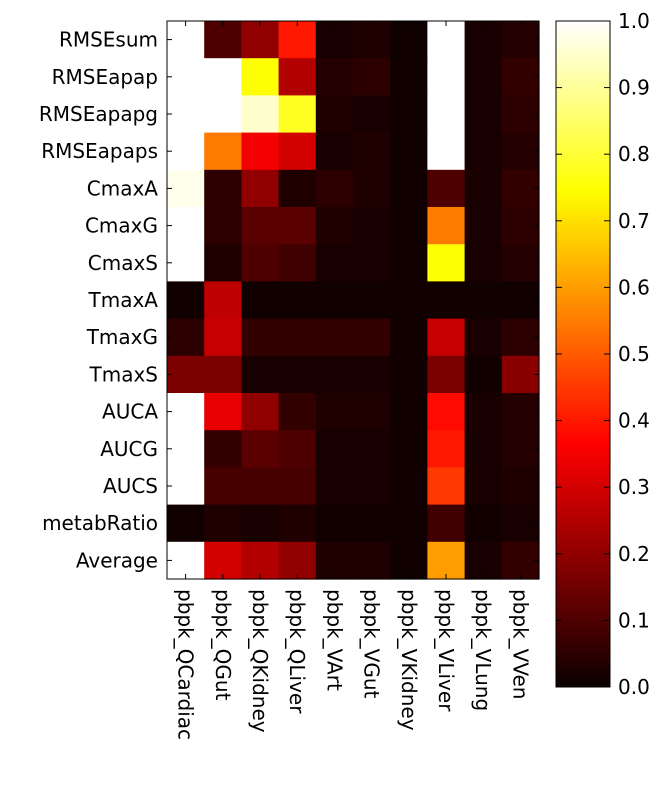  I want to click on colorbar-tick-label: 0.3, so click(634, 487).